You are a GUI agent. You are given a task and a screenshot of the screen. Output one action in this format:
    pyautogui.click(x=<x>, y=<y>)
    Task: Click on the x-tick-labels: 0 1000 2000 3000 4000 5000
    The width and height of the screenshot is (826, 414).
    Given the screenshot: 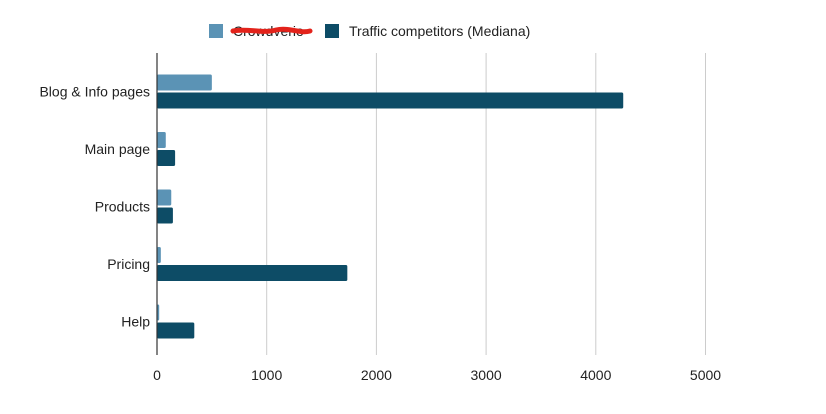 What is the action you would take?
    pyautogui.click(x=437, y=375)
    